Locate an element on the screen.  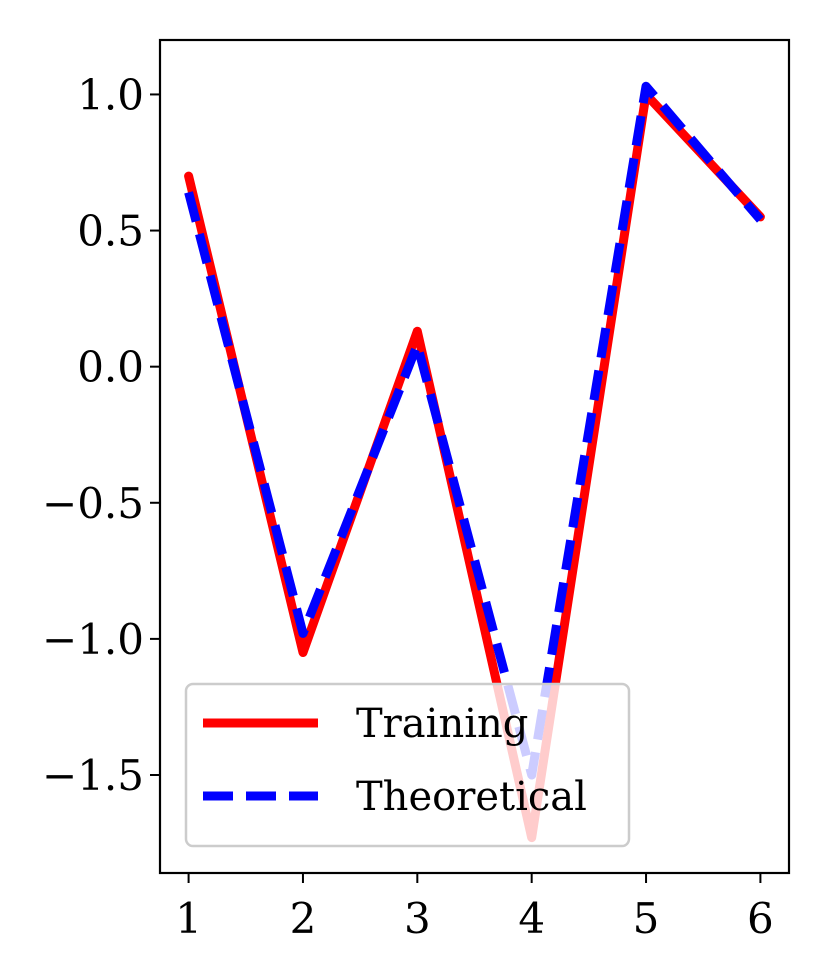
legend-label-training: Training is located at coordinates (442, 724).